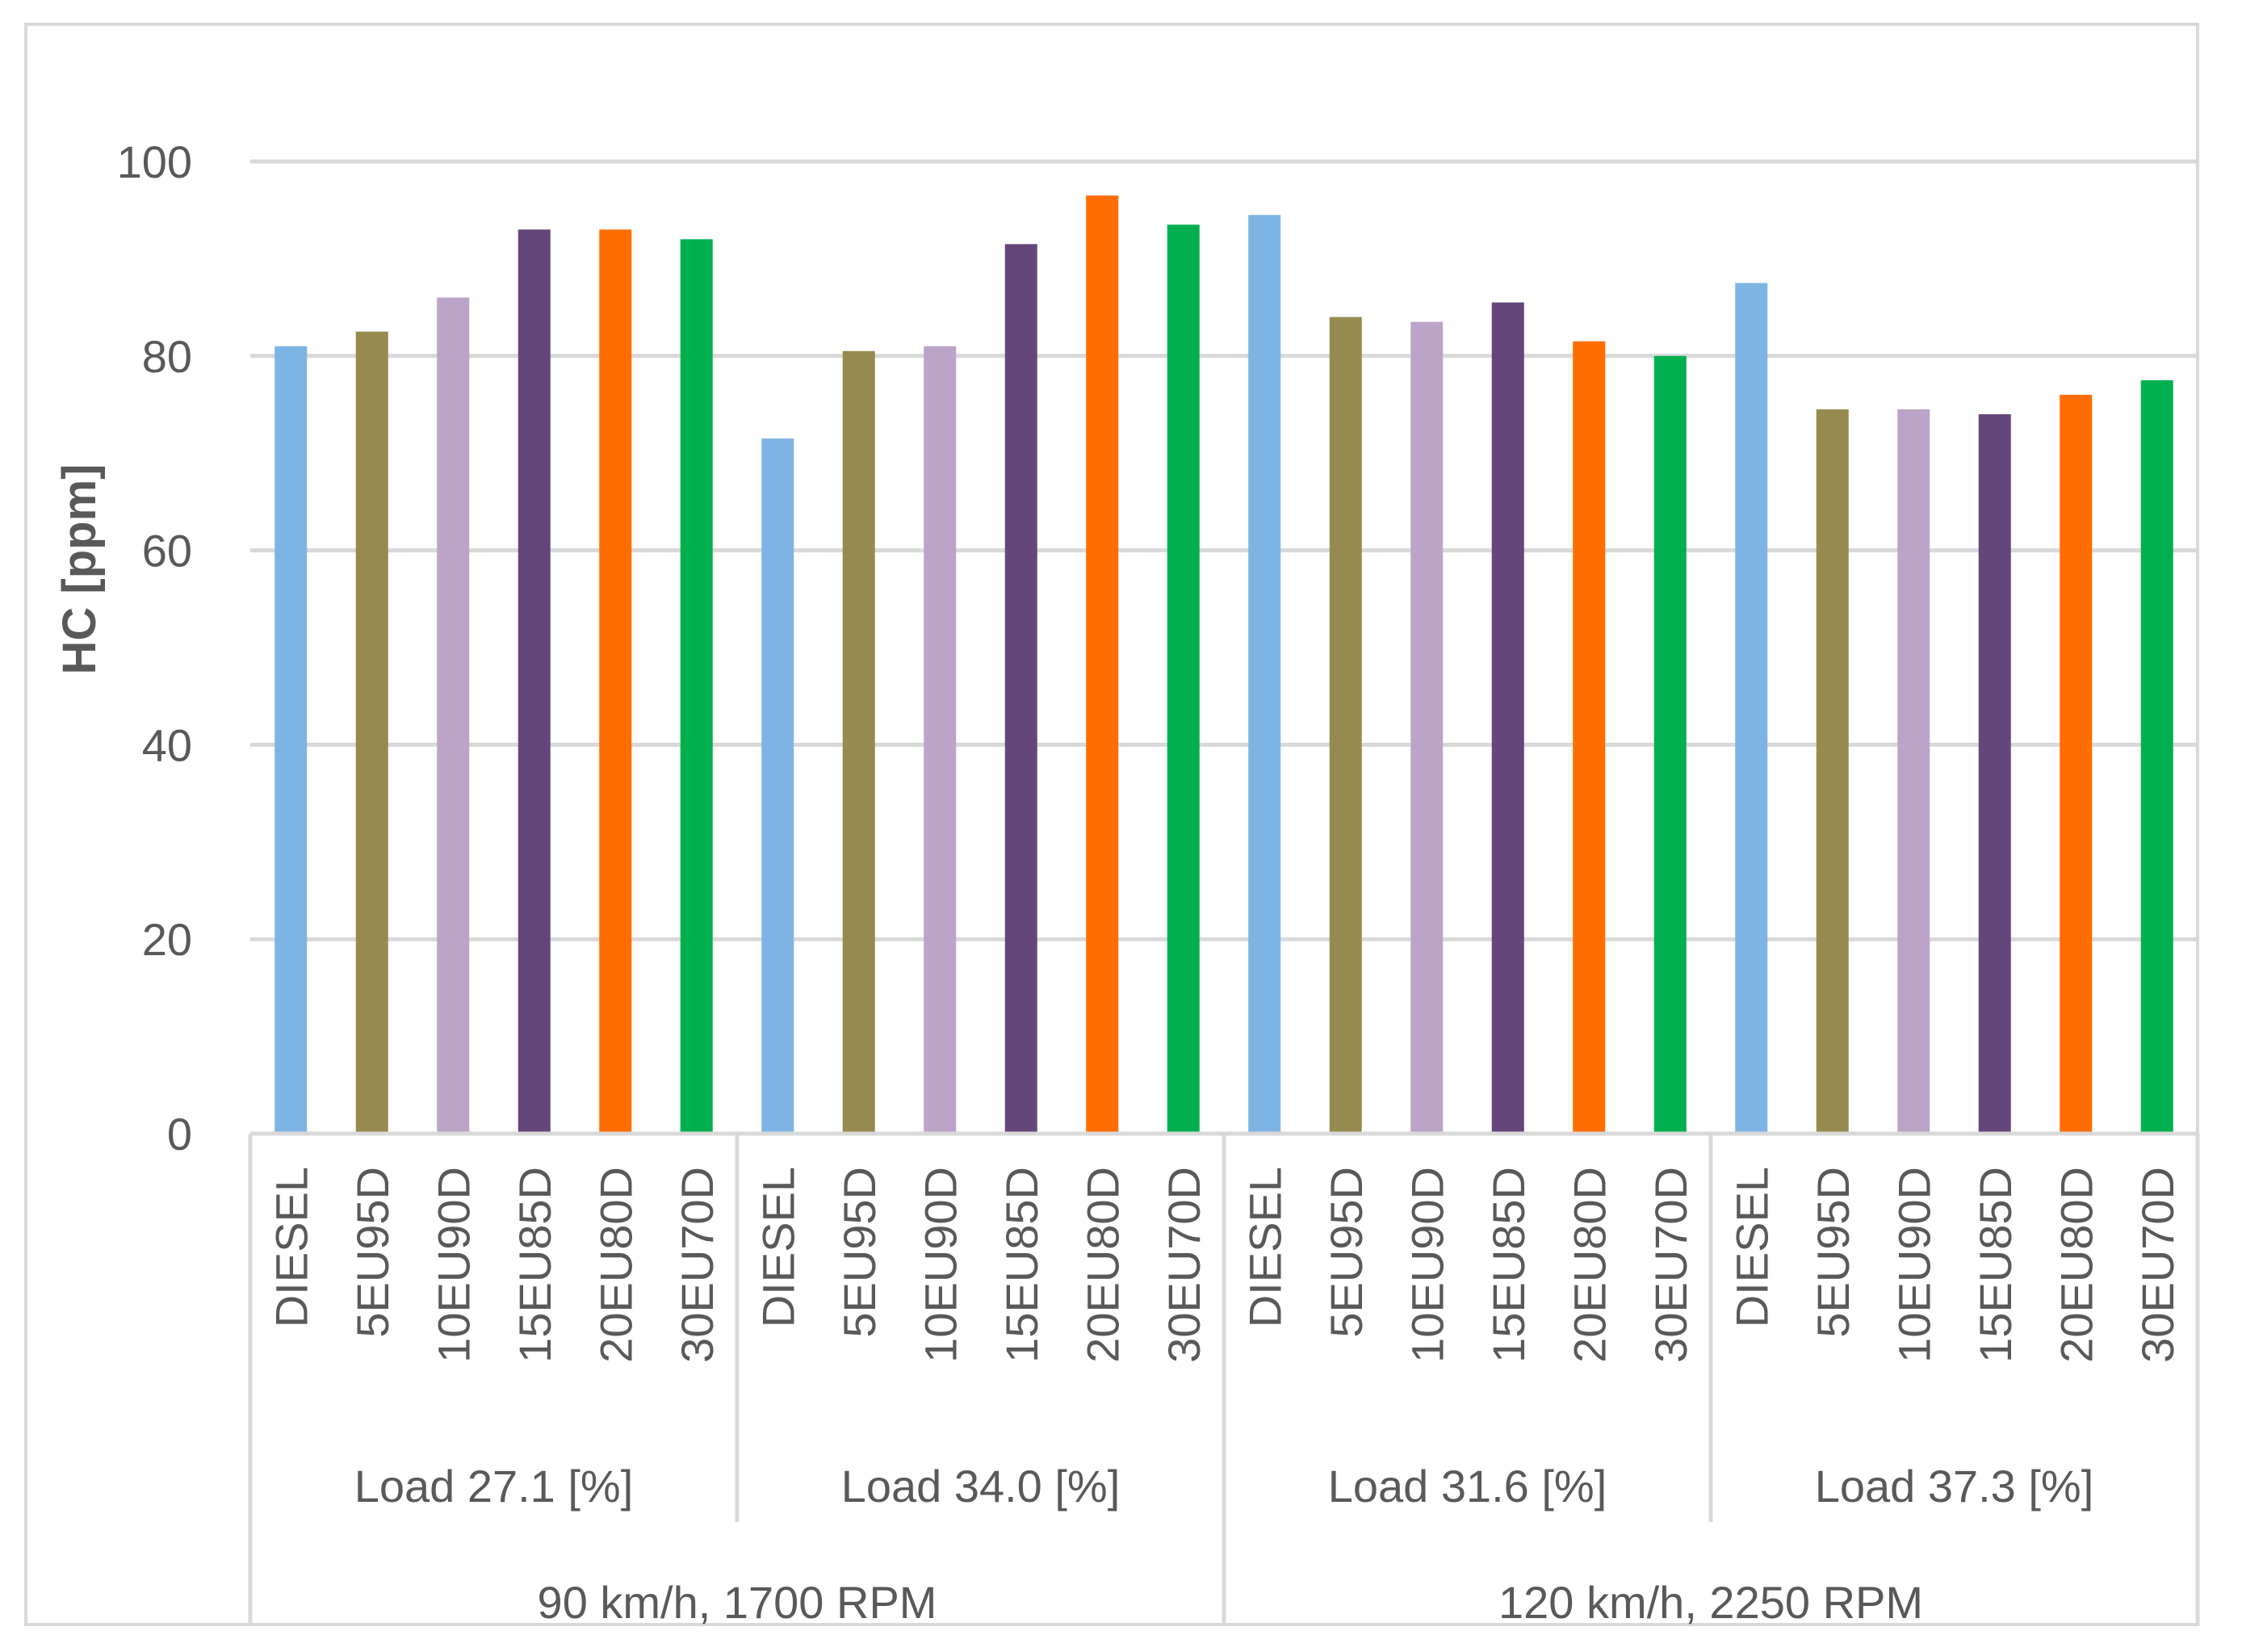 Image resolution: width=2242 pixels, height=1652 pixels. Describe the element at coordinates (154, 647) in the screenshot. I see `y-axis-ticks: 0 20 40 60 80 100` at that location.